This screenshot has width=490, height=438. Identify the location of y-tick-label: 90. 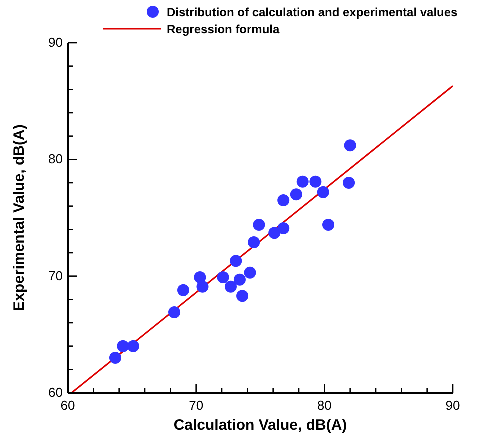
(55, 42).